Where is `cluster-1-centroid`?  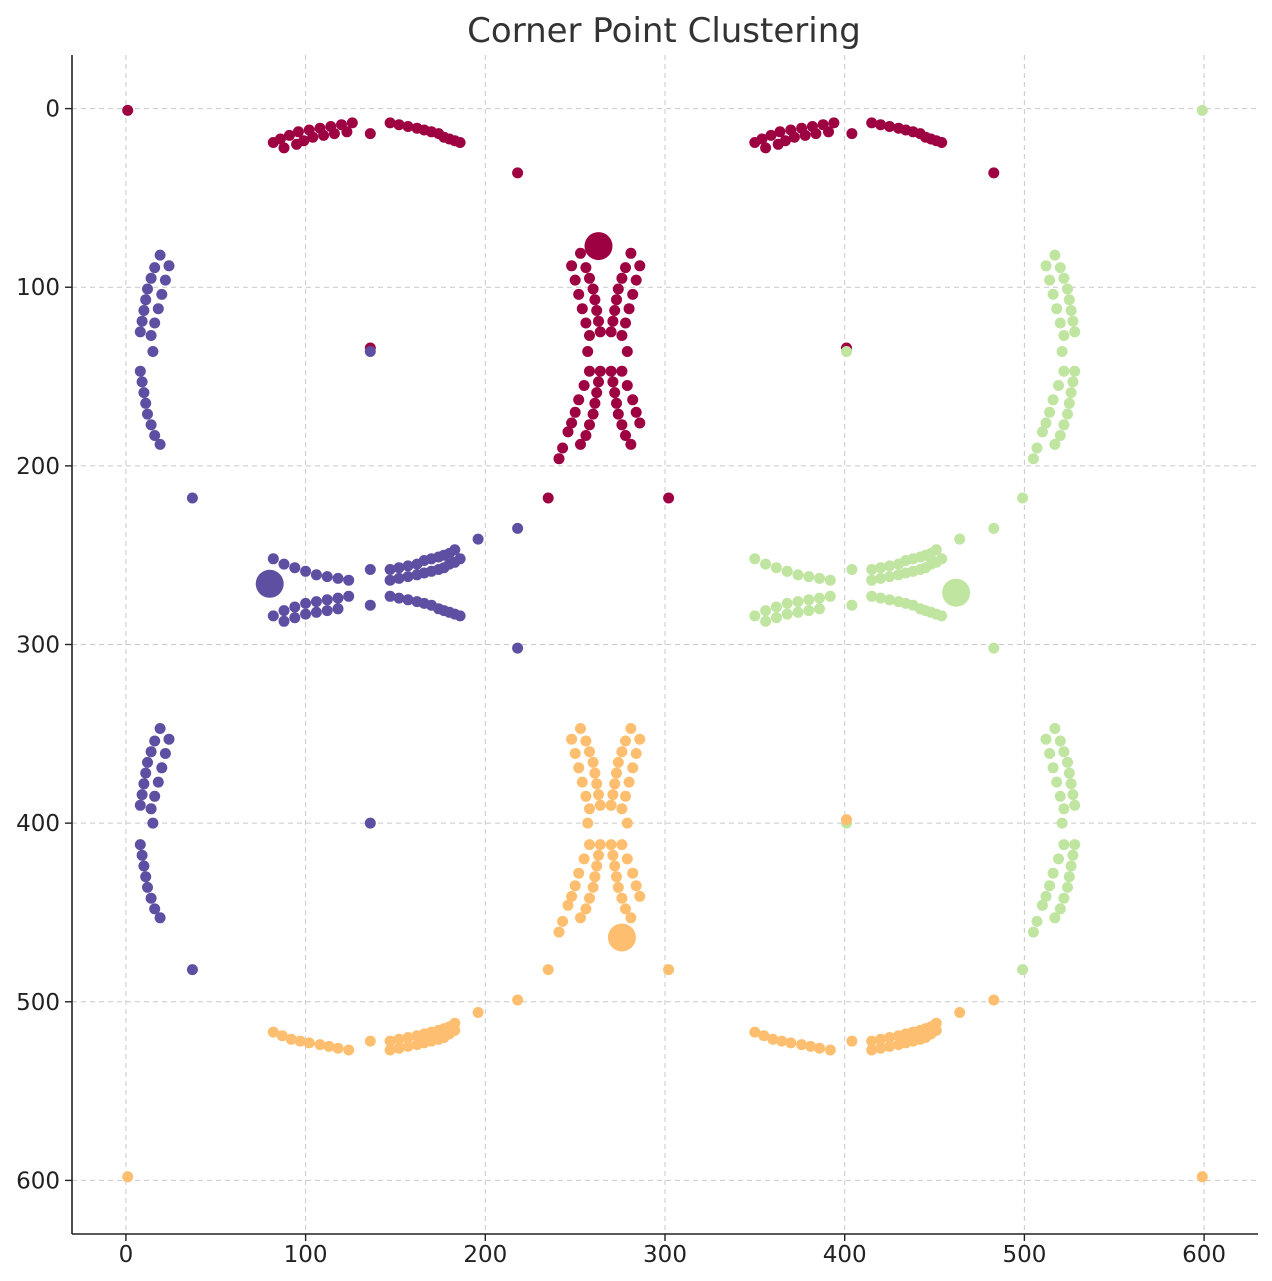
cluster-1-centroid is located at coordinates (598, 246).